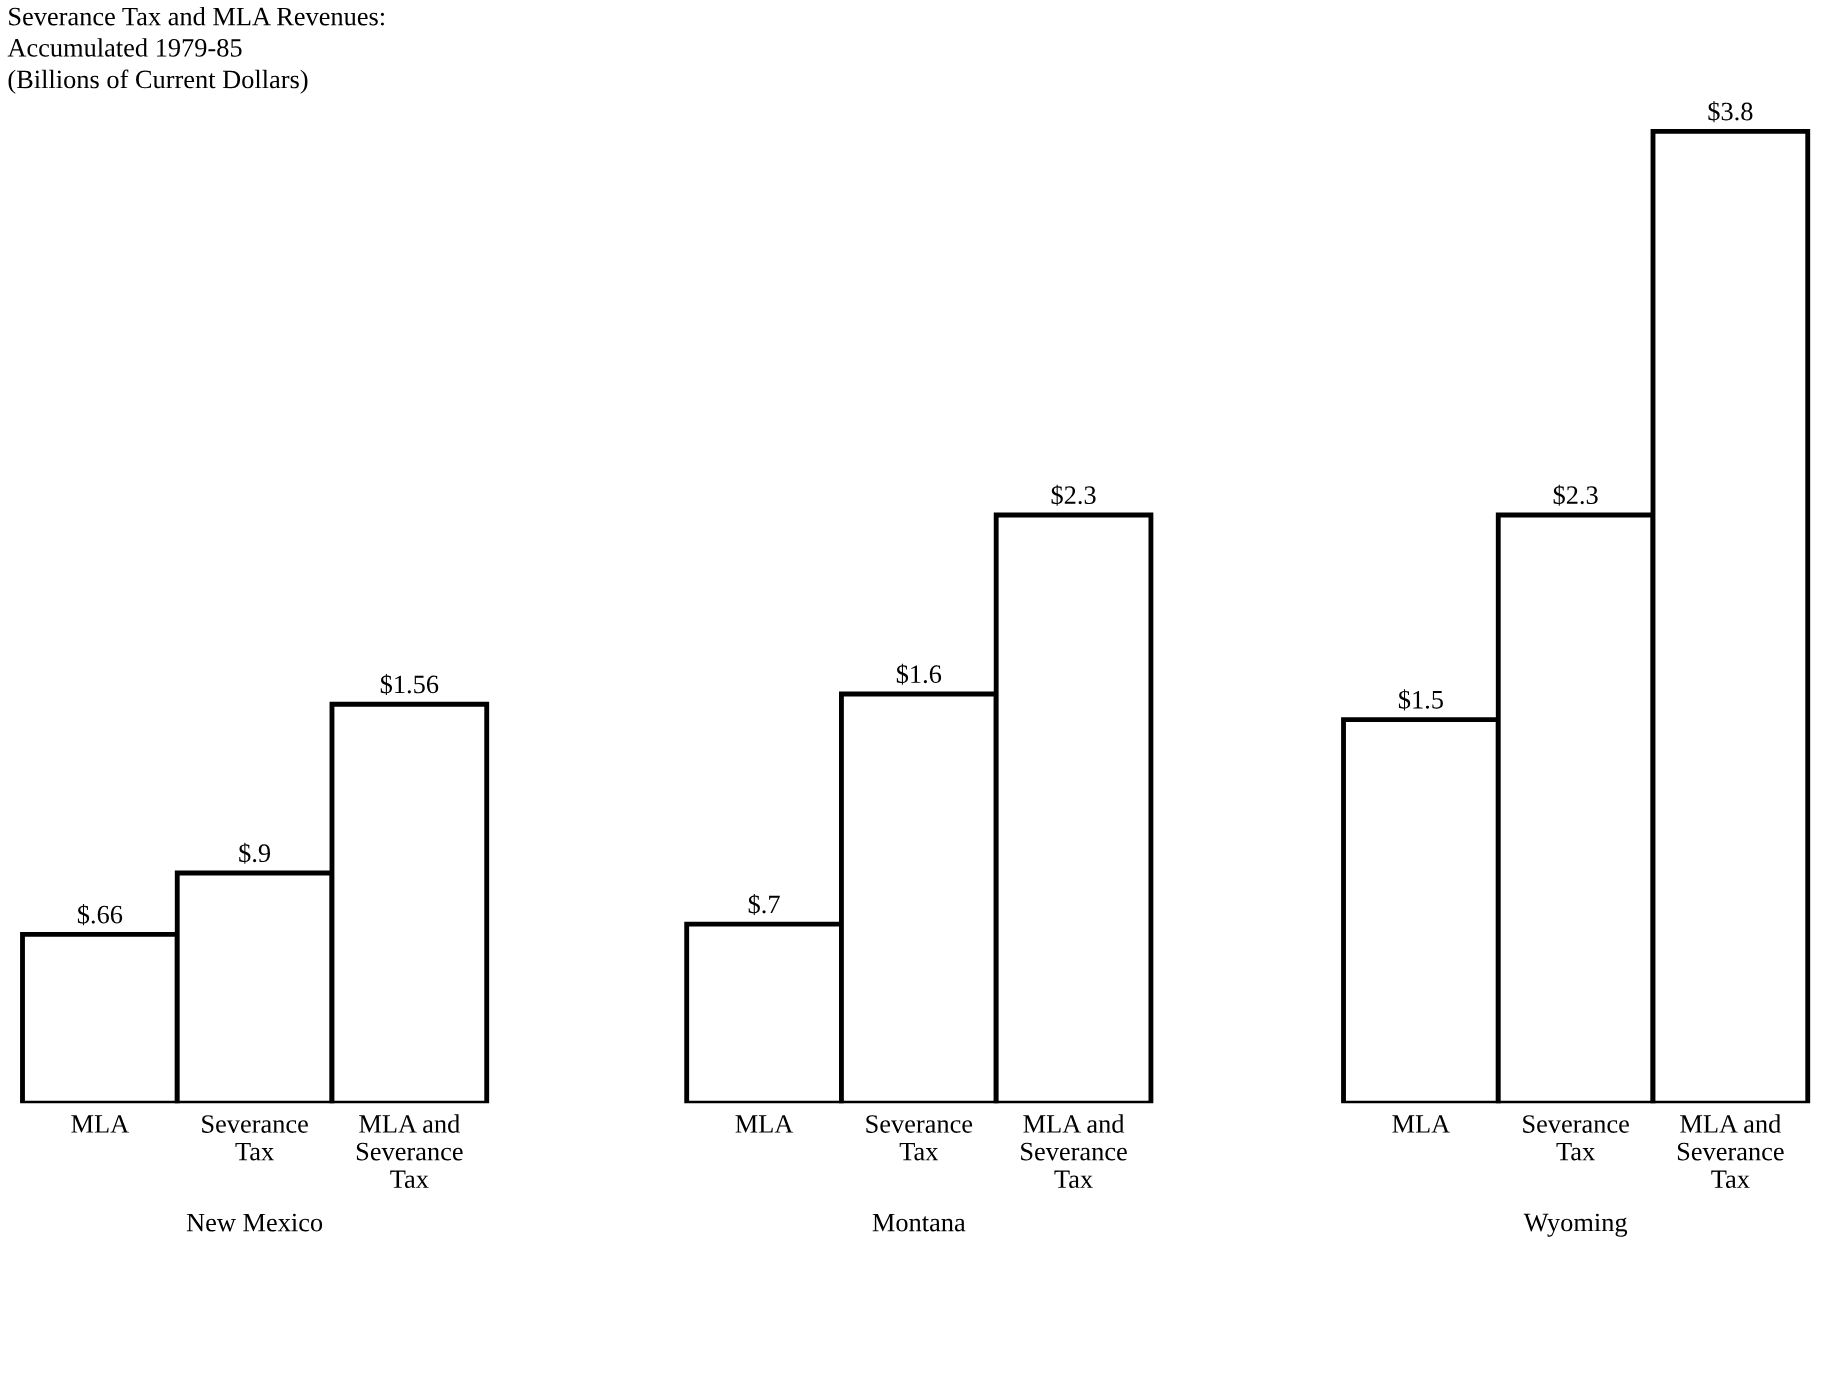 The image size is (1845, 1379). Describe the element at coordinates (255, 853) in the screenshot. I see `data-label: $.9` at that location.